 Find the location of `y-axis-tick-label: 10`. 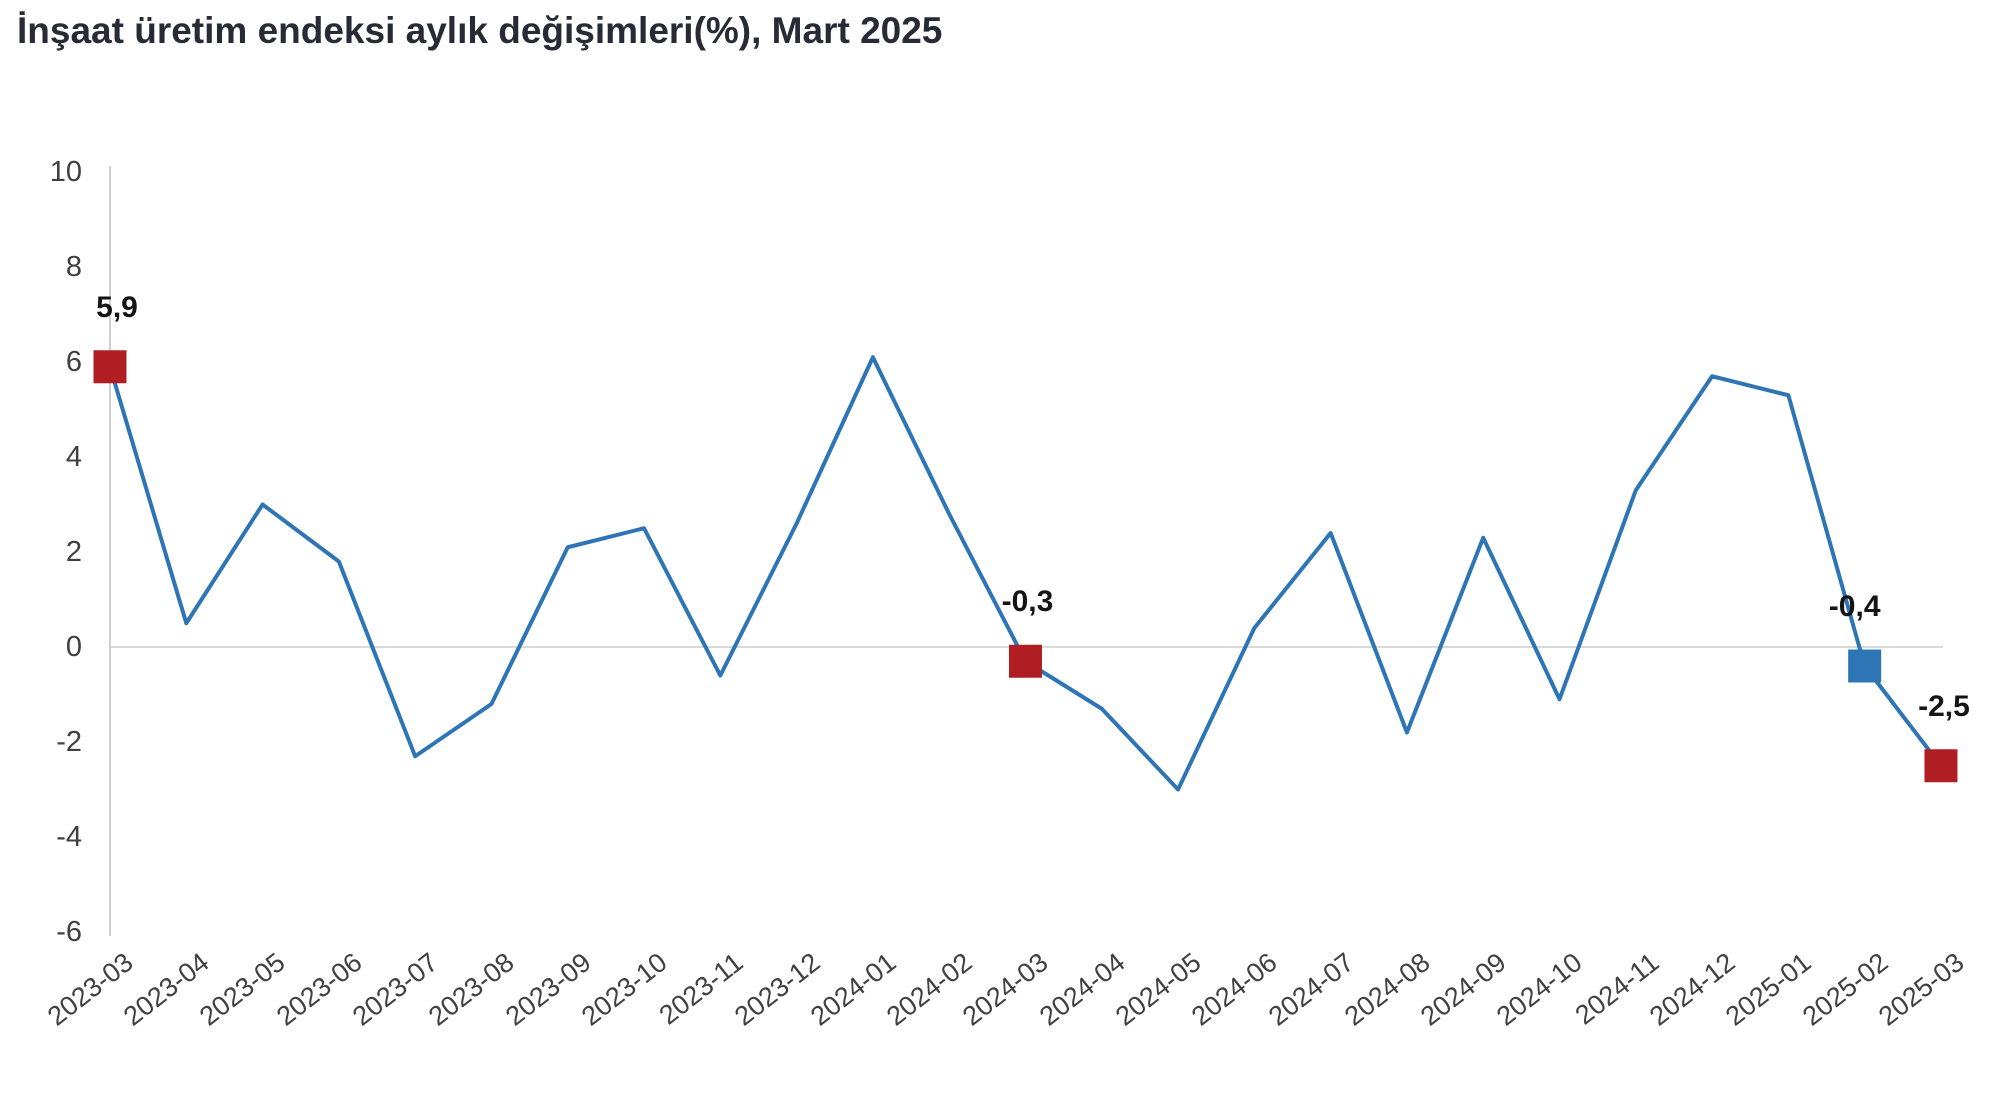

y-axis-tick-label: 10 is located at coordinates (65, 172).